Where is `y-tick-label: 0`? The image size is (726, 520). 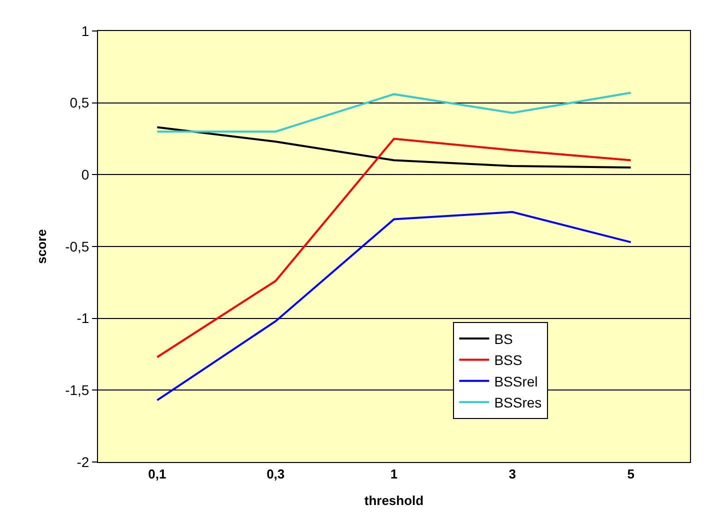
y-tick-label: 0 is located at coordinates (85, 174).